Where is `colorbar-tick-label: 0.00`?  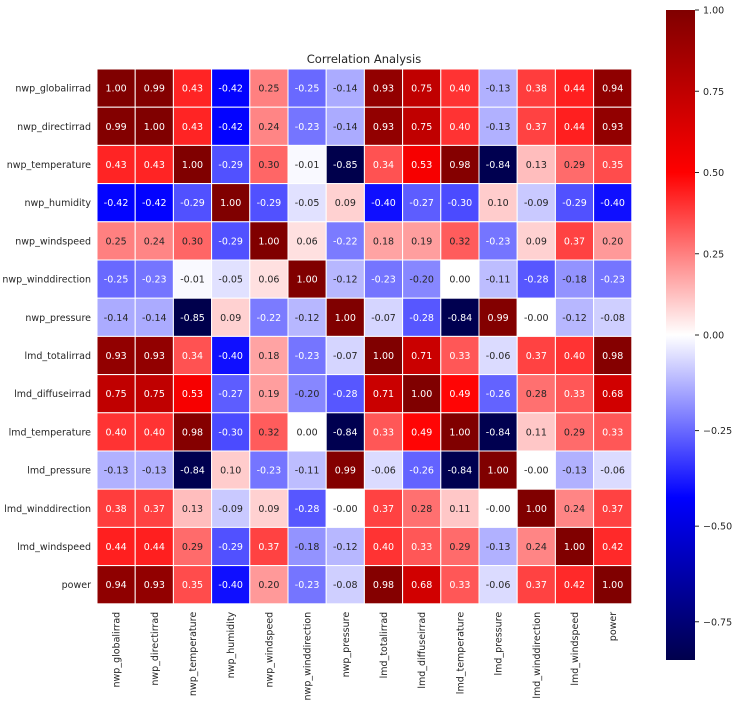 colorbar-tick-label: 0.00 is located at coordinates (713, 336).